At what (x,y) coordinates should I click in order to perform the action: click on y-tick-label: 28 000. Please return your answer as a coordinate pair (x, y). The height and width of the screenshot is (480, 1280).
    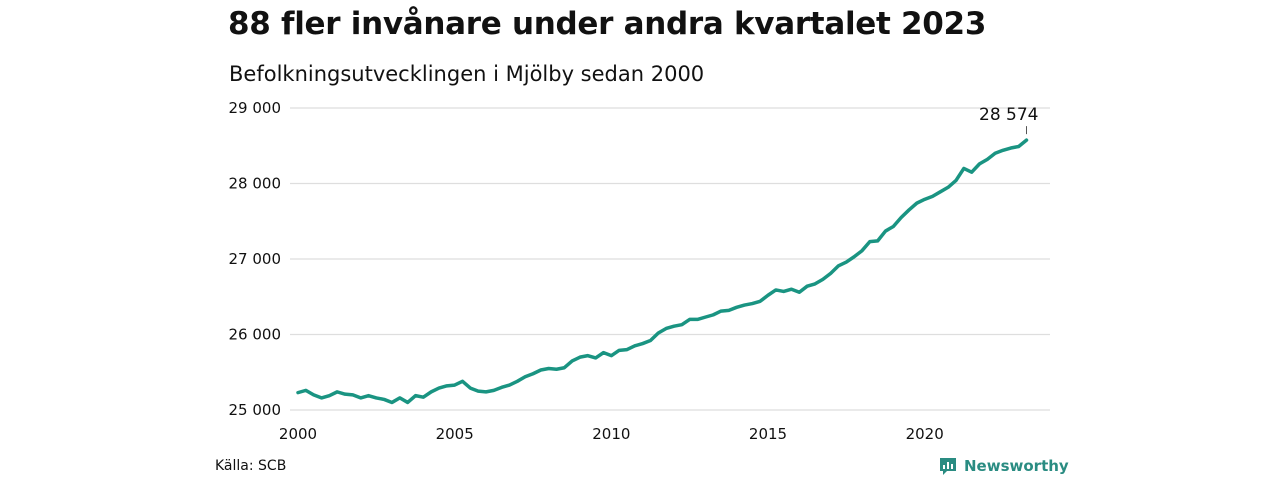
    Looking at the image, I should click on (255, 184).